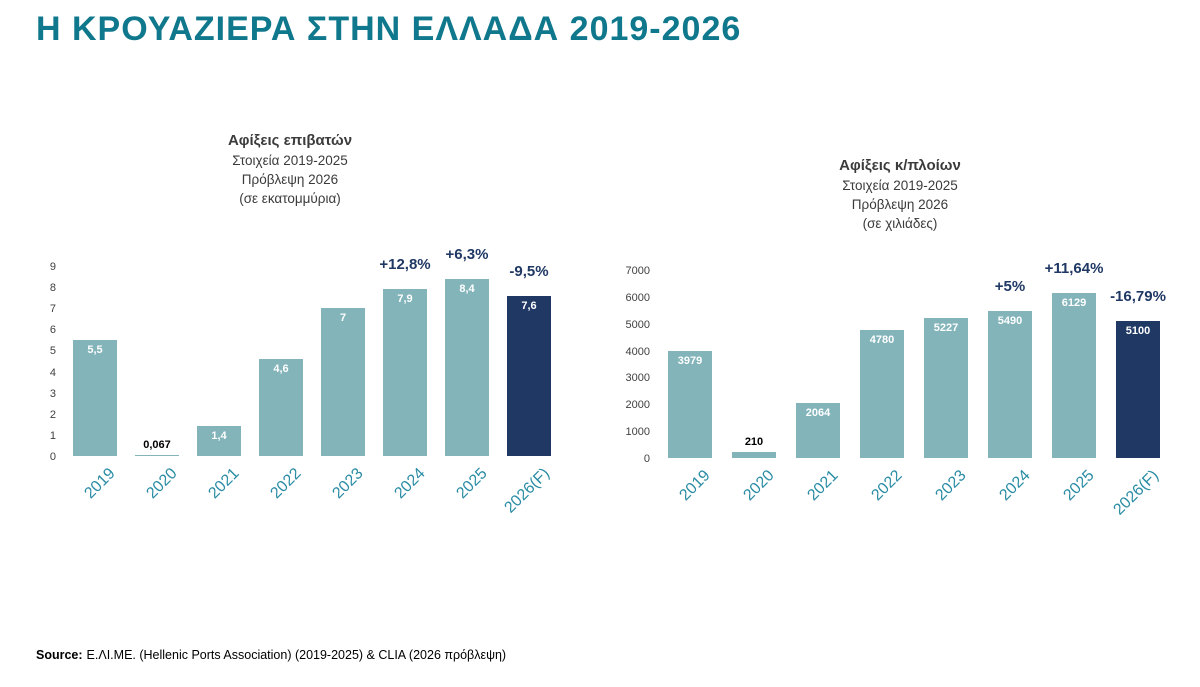 This screenshot has height=687, width=1200. I want to click on bar-column: +11,64% 6129 2025, so click(1074, 382).